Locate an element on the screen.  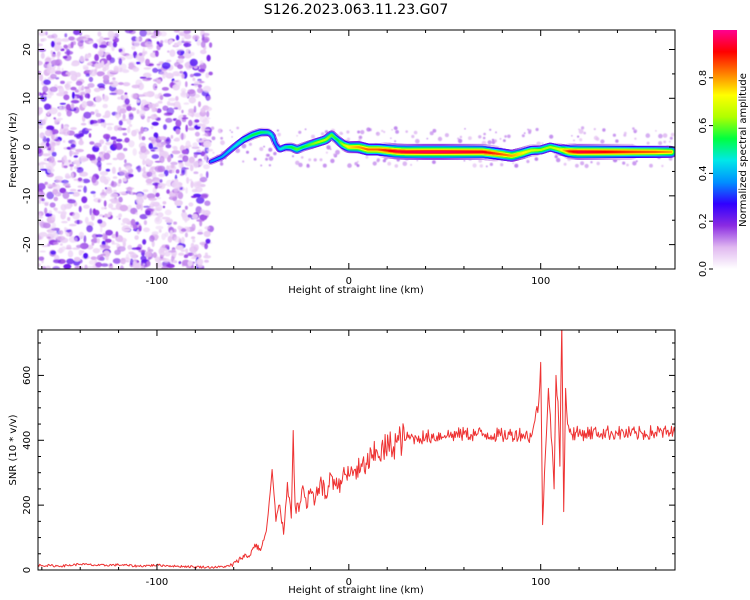
colorbar-tick-label: 0.0 is located at coordinates (703, 269).